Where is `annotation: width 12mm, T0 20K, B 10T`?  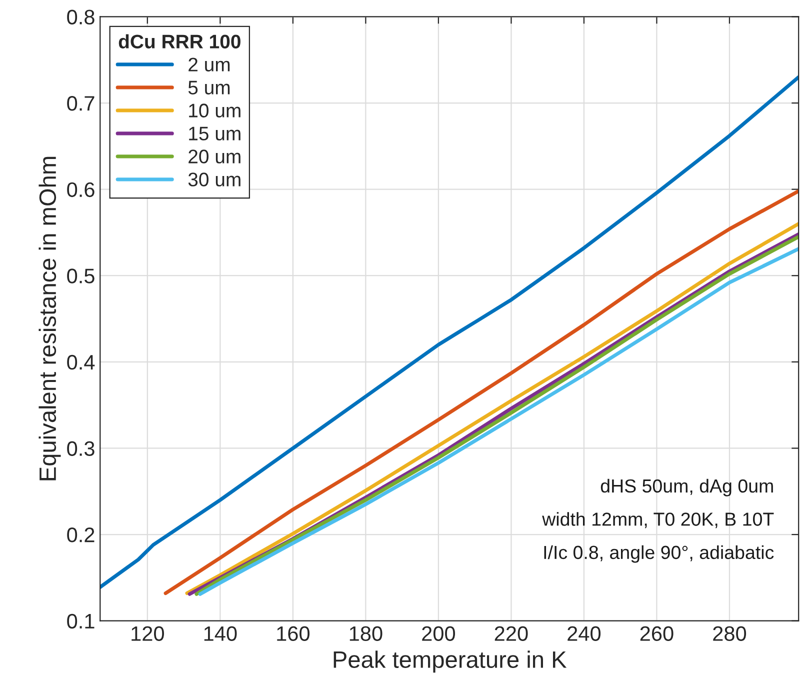
annotation: width 12mm, T0 20K, B 10T is located at coordinates (658, 520).